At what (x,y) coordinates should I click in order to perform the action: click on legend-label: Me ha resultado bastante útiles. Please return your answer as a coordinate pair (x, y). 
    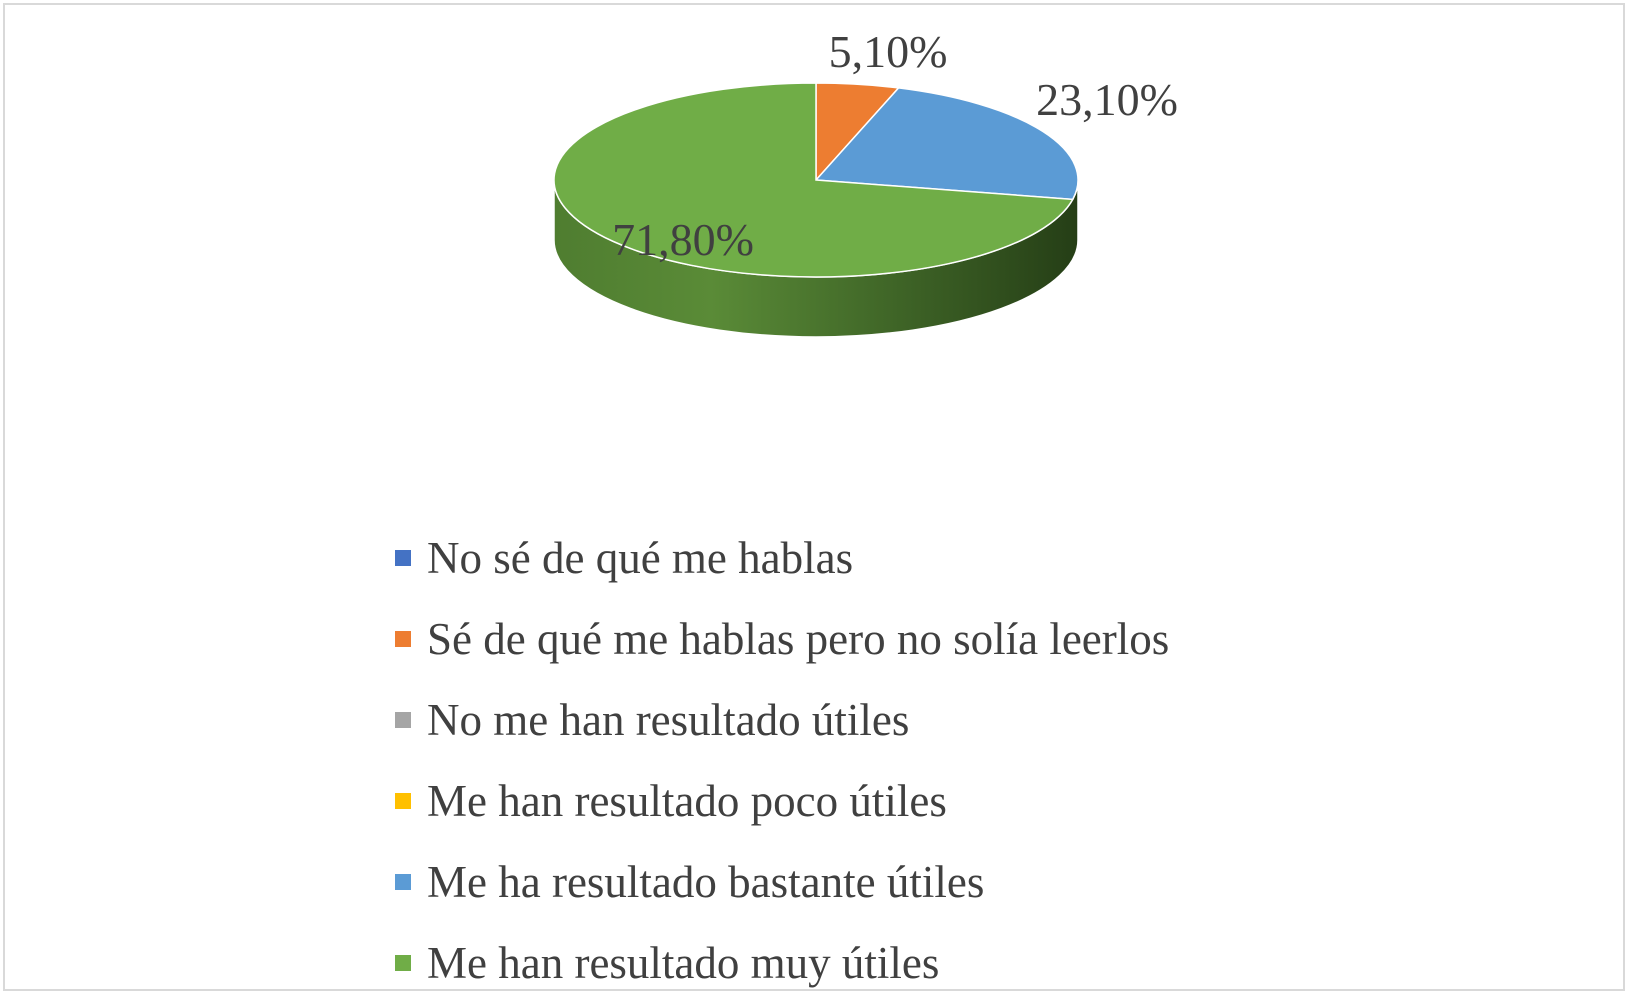
    Looking at the image, I should click on (706, 881).